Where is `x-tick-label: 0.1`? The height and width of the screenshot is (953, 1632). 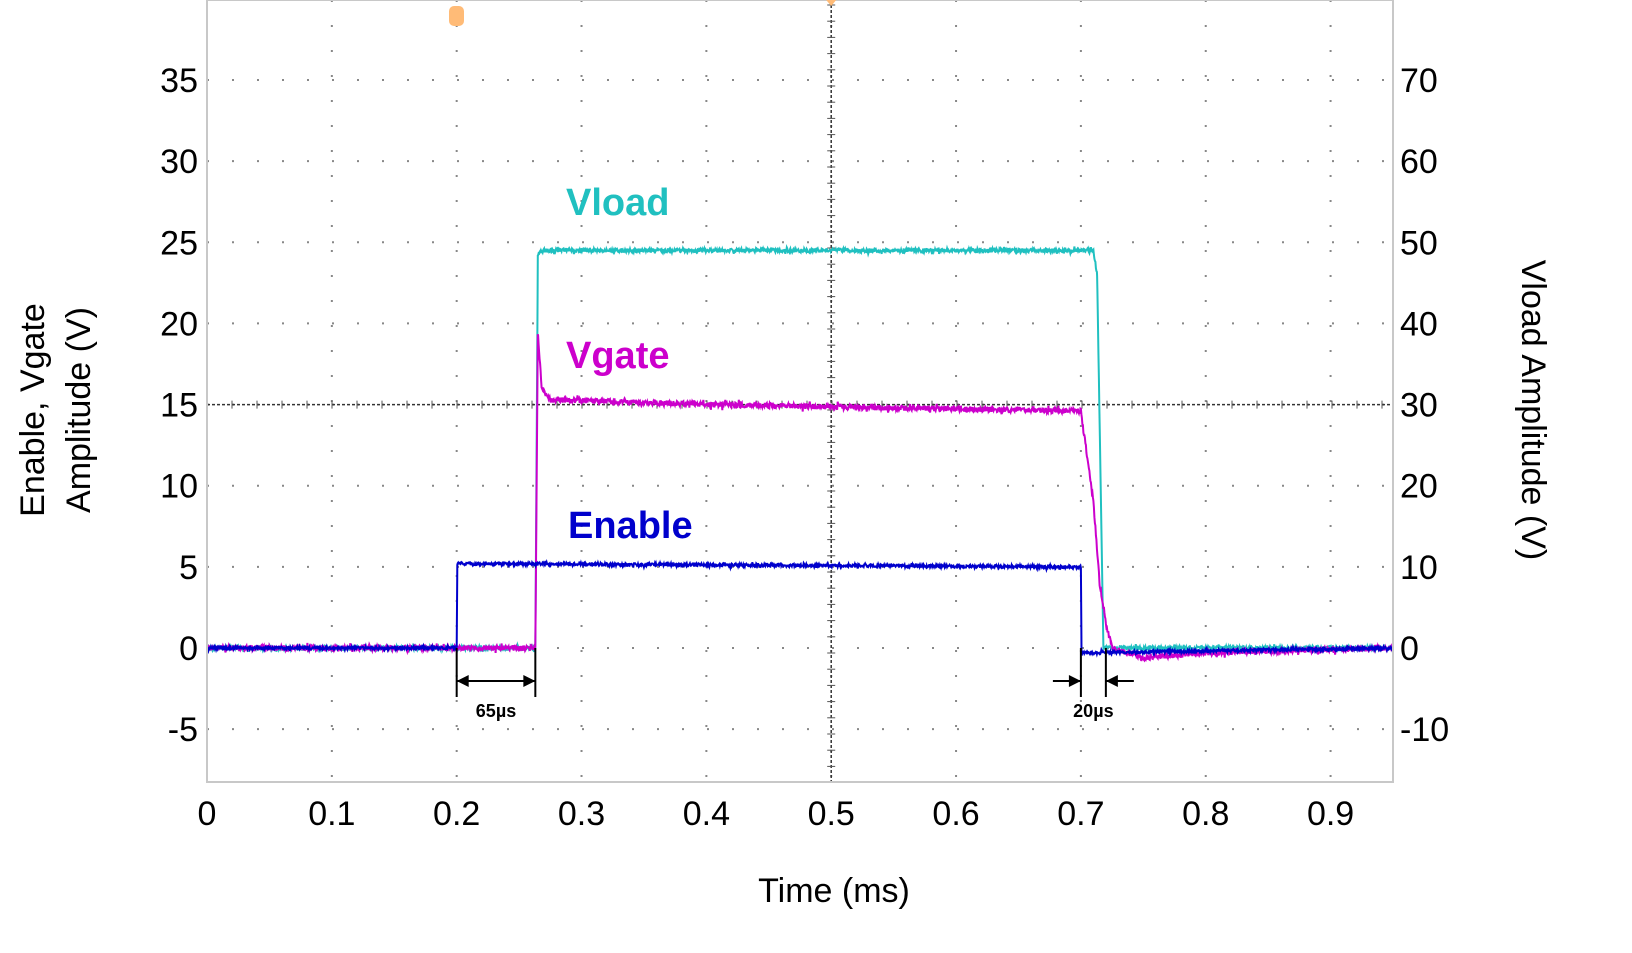
x-tick-label: 0.1 is located at coordinates (331, 814).